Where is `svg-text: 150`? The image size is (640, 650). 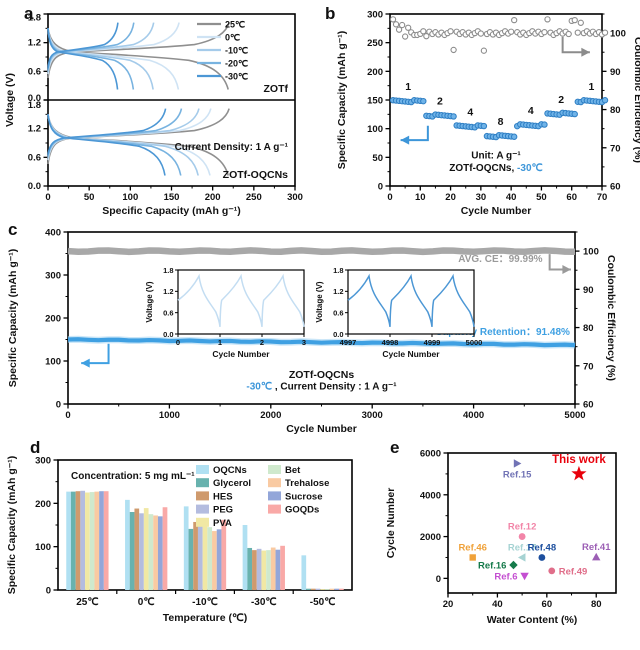
svg-text: 150 is located at coordinates (375, 101).